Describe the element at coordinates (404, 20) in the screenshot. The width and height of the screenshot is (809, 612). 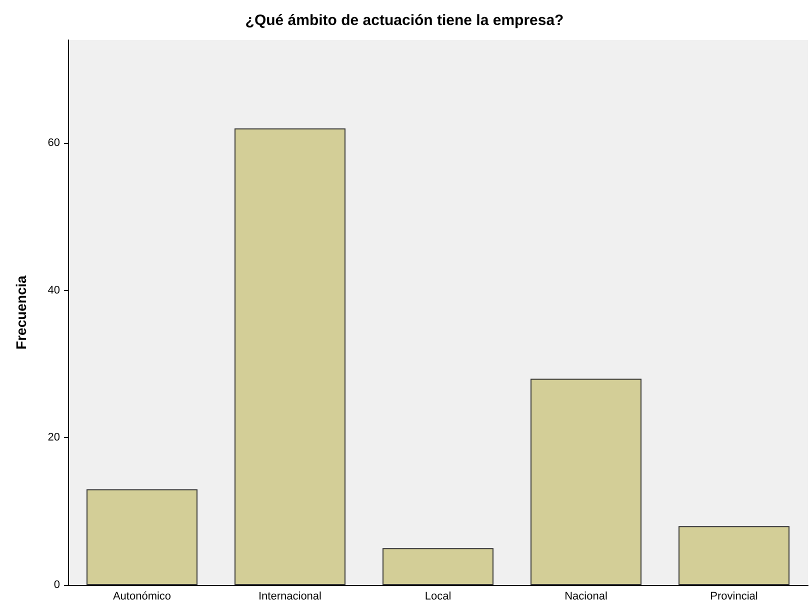
I see `chart-title: ¿Qué ámbito de actuación tiene la empresa?` at that location.